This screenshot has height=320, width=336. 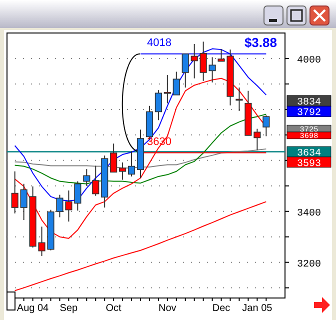 What do you see at coordinates (257, 308) in the screenshot?
I see `x-tick-label: Jan 05` at bounding box center [257, 308].